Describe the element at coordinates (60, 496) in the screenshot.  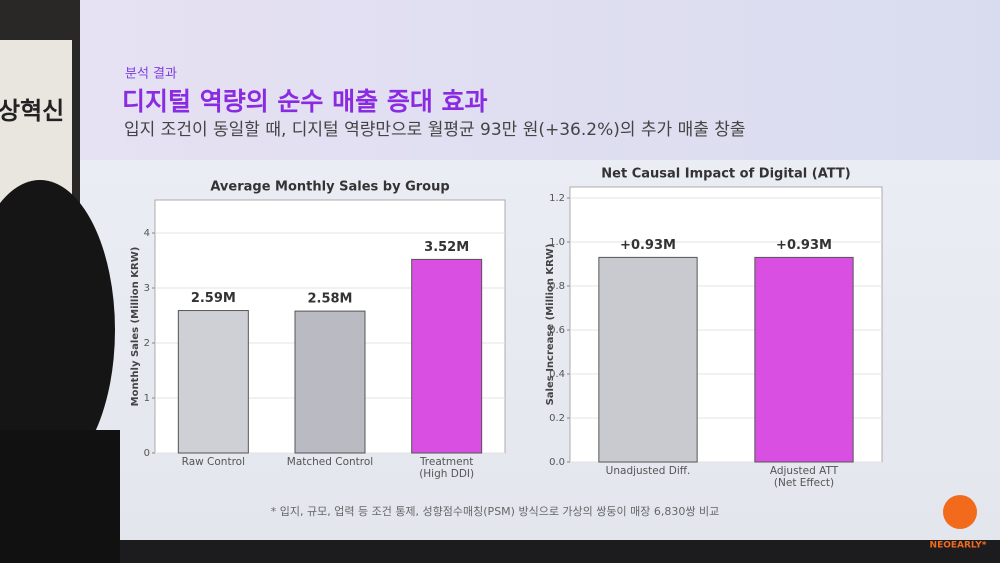
I see `audience-body` at that location.